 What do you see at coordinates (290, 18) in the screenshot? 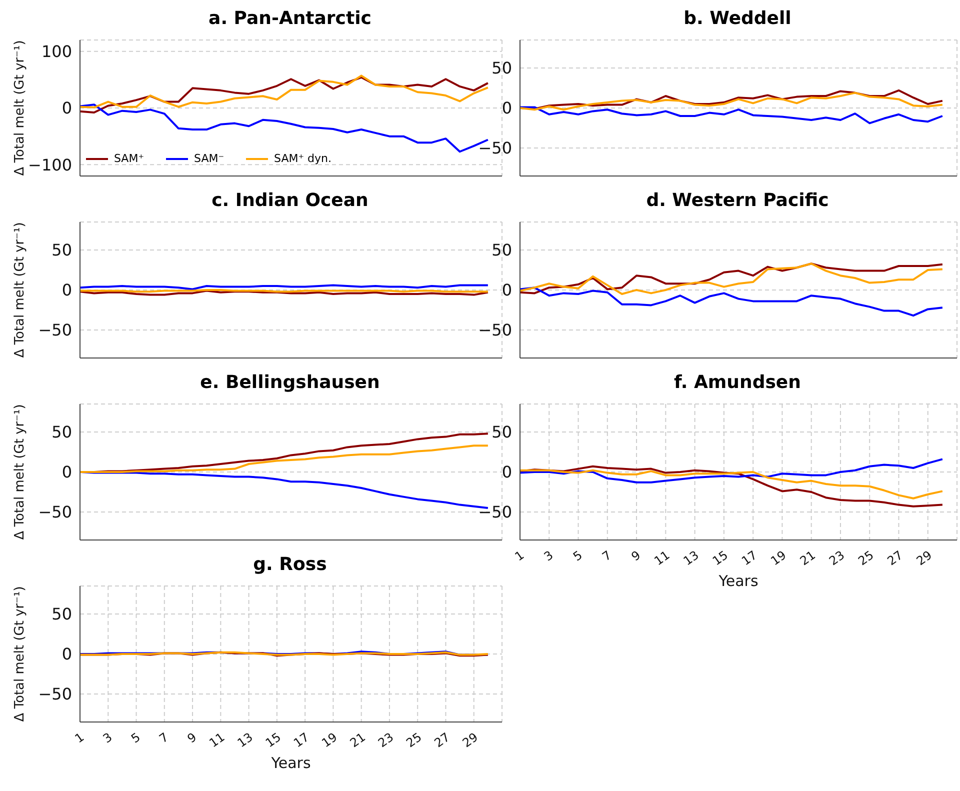
I see `chart-title: a. Pan-Antarctic` at bounding box center [290, 18].